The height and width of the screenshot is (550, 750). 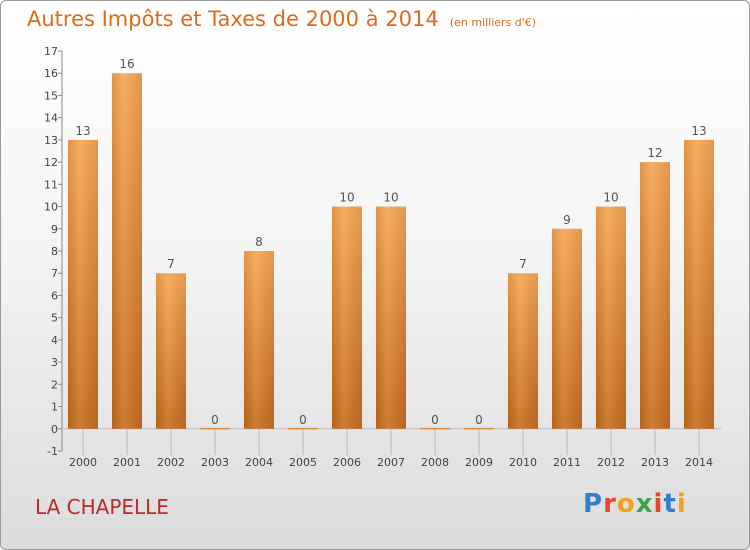 What do you see at coordinates (54, 340) in the screenshot?
I see `y-tick-label: 4` at bounding box center [54, 340].